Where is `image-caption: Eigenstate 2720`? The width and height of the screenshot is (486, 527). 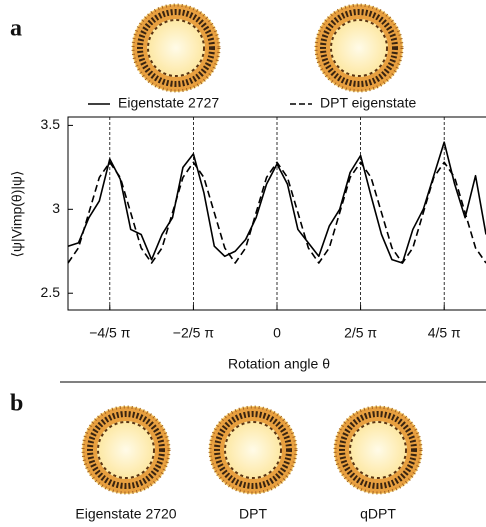 image-caption: Eigenstate 2720 is located at coordinates (125, 514).